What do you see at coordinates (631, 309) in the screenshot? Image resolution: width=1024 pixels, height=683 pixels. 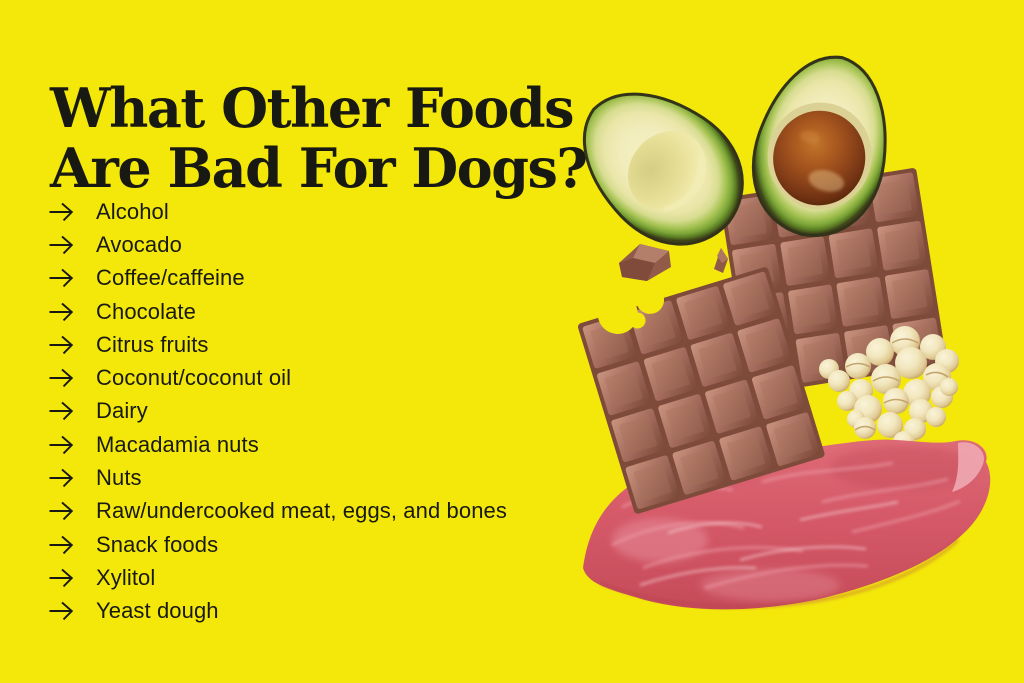 I see `bite-mark` at bounding box center [631, 309].